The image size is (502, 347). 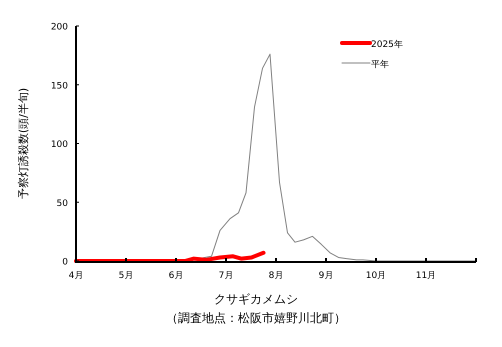 What do you see at coordinates (380, 64) in the screenshot?
I see `legend-label: 平年` at bounding box center [380, 64].